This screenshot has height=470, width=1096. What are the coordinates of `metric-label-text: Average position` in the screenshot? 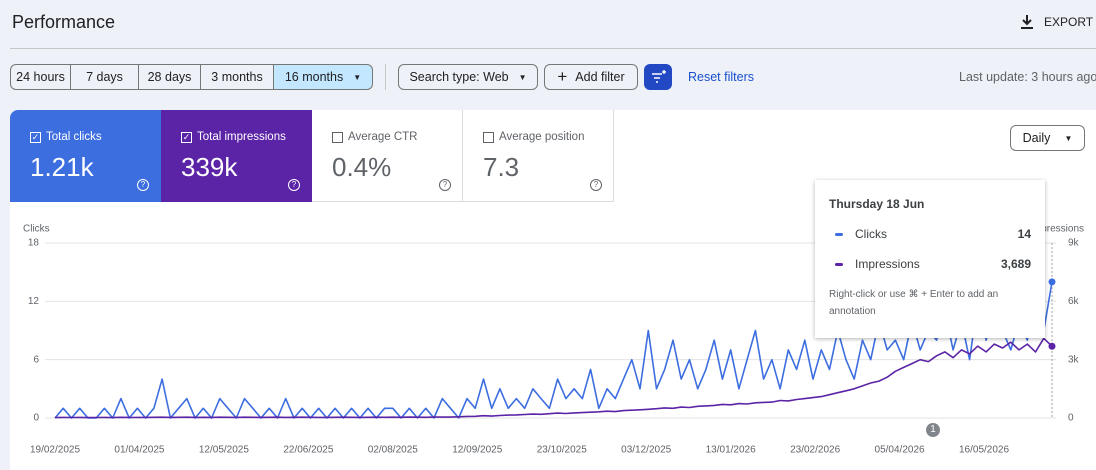 It's located at (542, 137).